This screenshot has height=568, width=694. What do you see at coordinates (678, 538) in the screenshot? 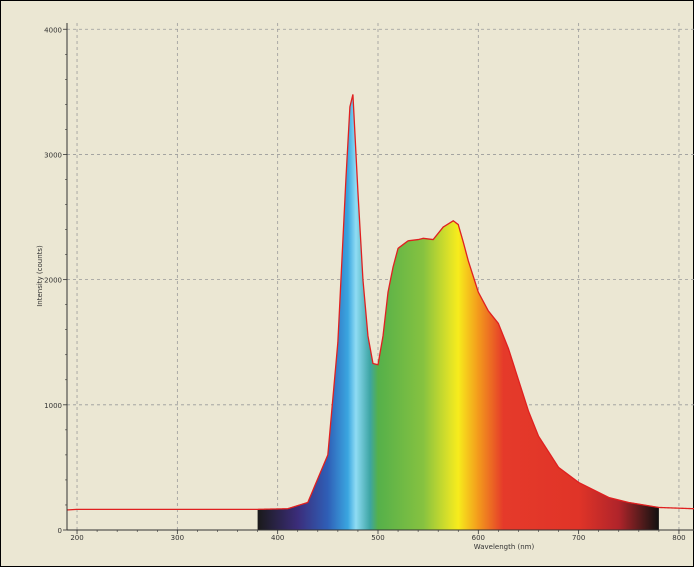
I see `x-tick-label: 800` at bounding box center [678, 538].